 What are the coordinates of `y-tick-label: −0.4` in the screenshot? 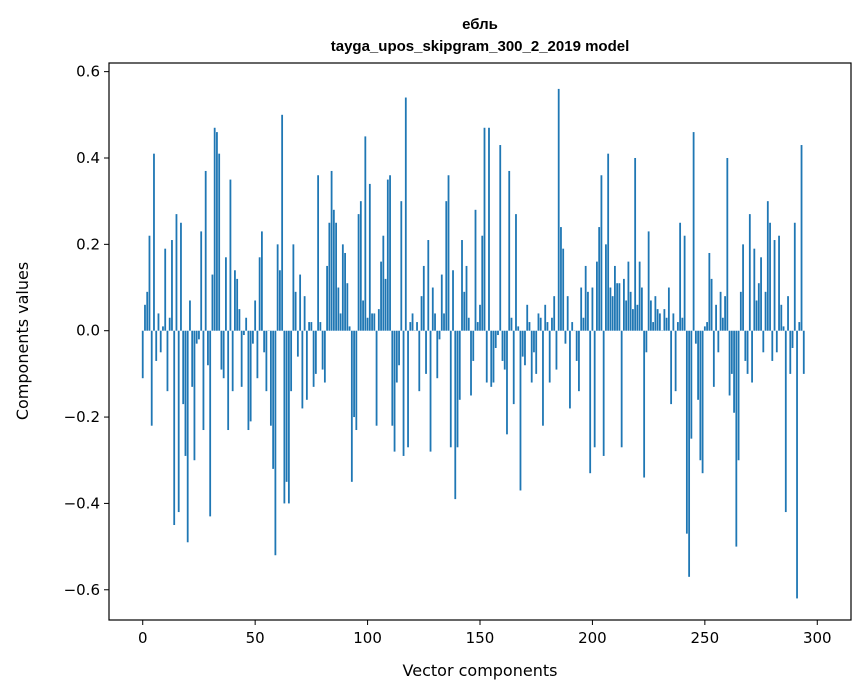 It's located at (82, 503).